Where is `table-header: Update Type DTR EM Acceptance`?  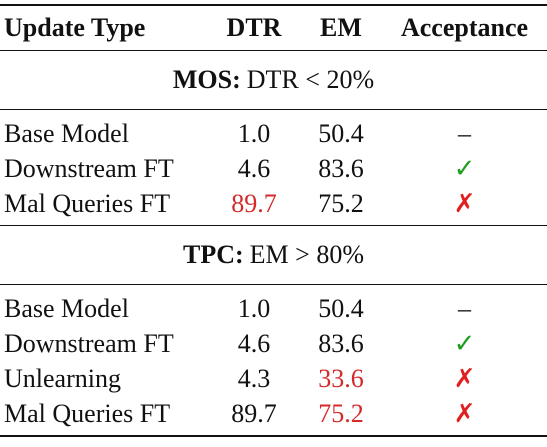
table-header: Update Type DTR EM Acceptance is located at coordinates (273, 28).